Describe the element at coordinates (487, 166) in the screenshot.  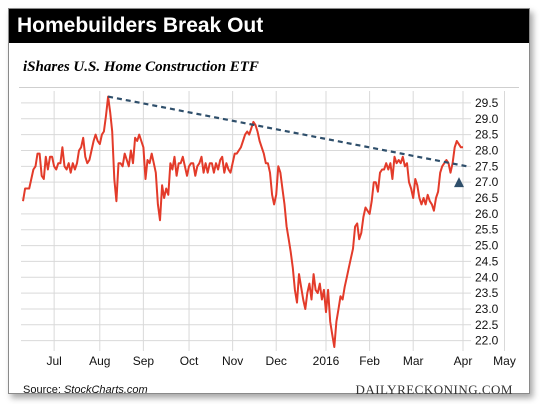
I see `y-tick-label: 27.5` at that location.